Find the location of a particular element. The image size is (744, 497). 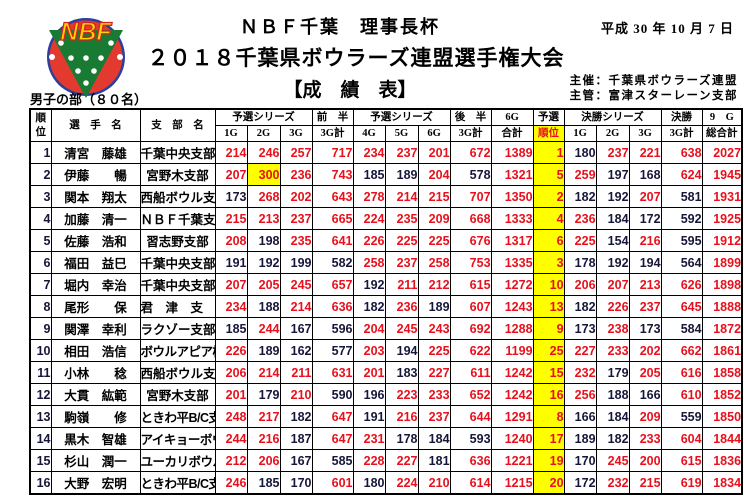

player-name: 大貫 紘範 is located at coordinates (95, 394).